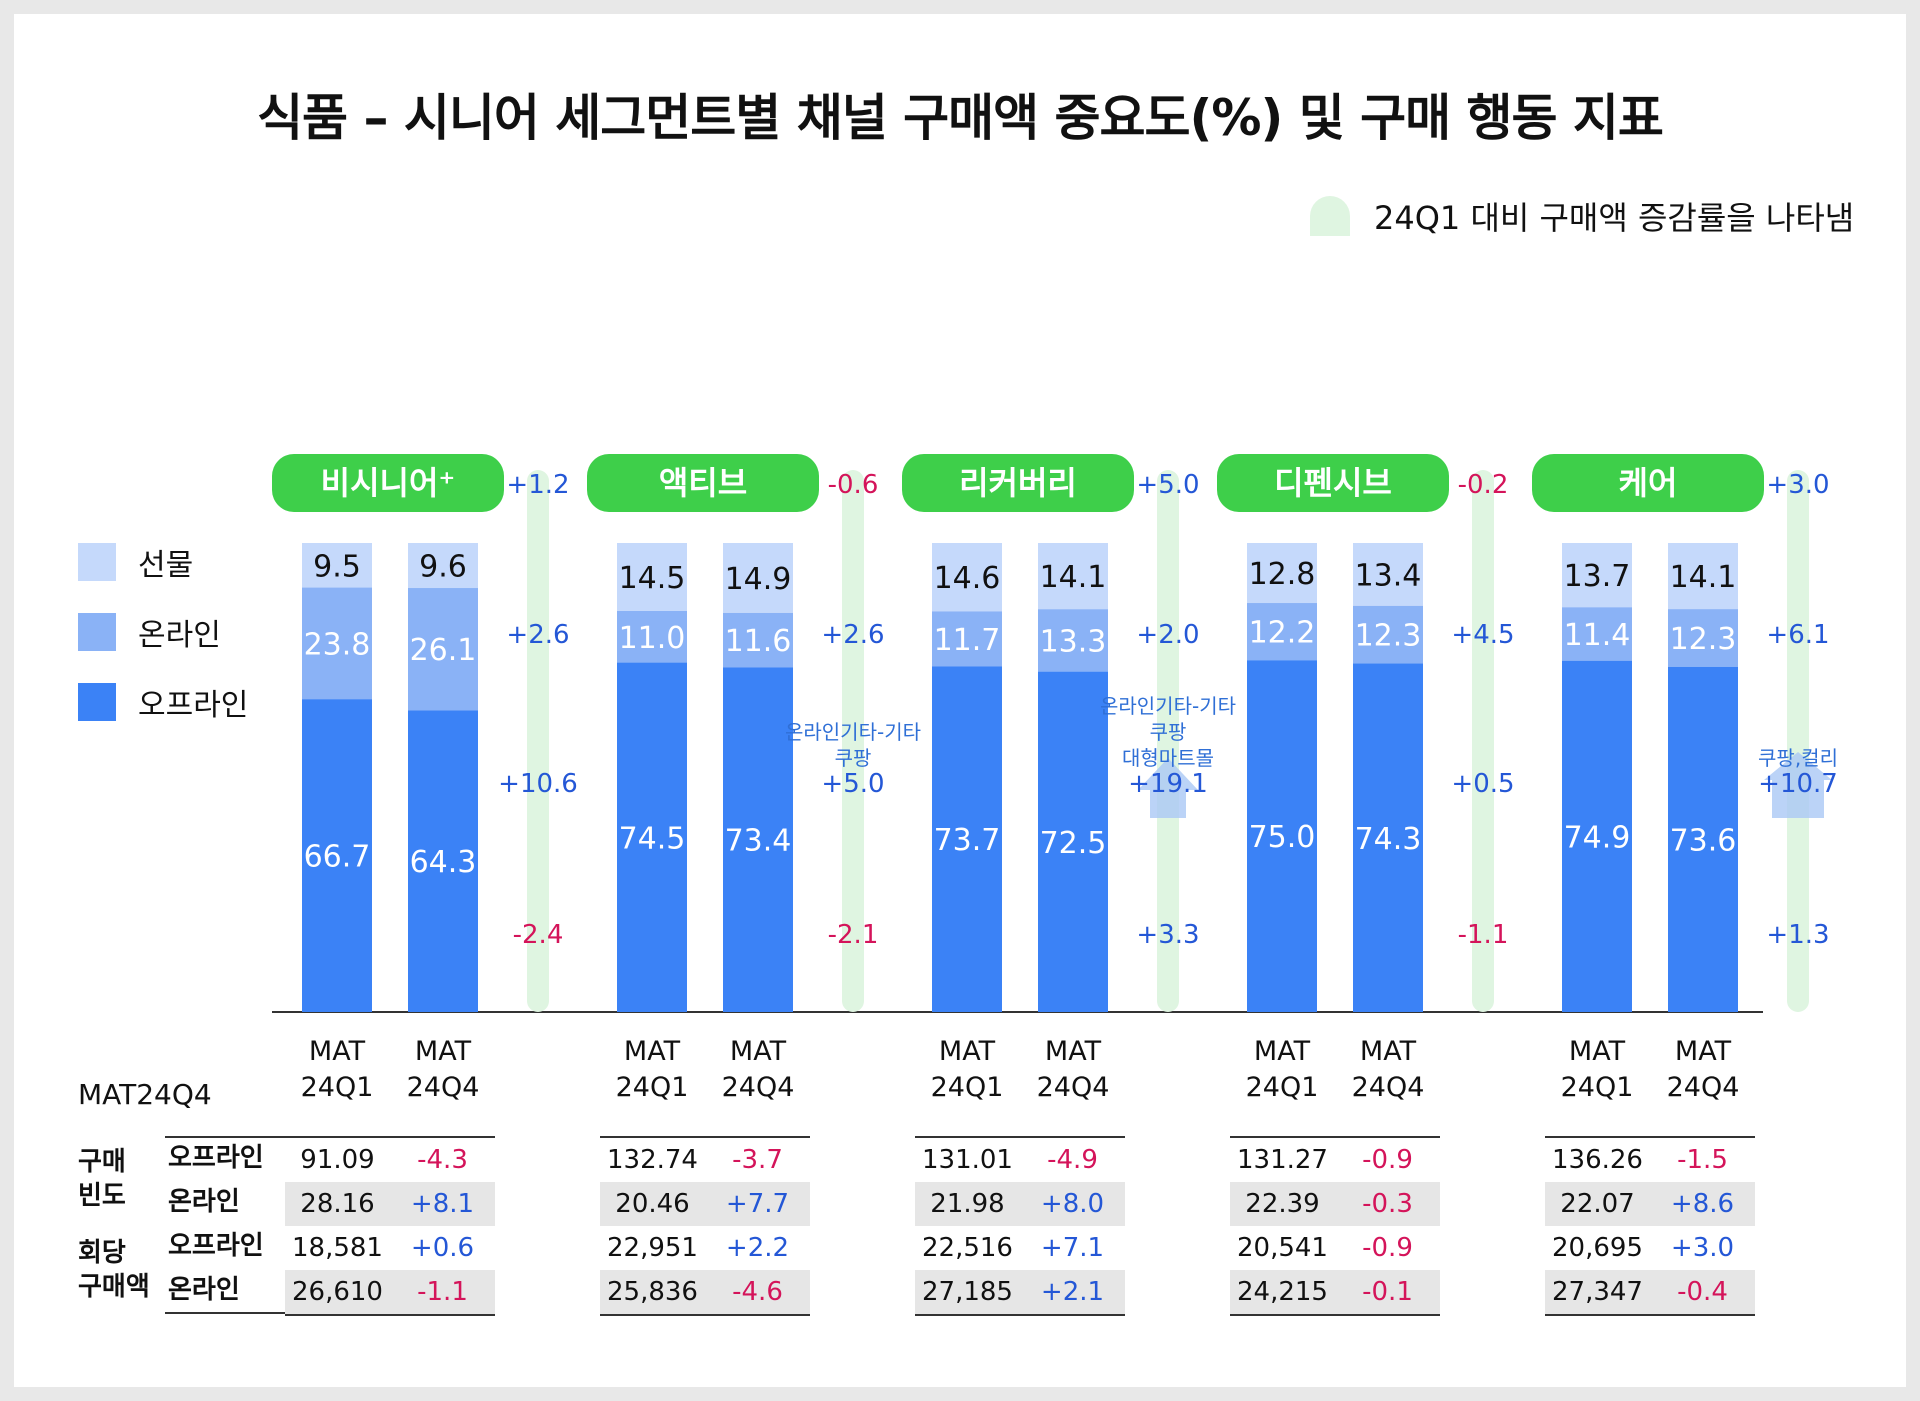  I want to click on table-cell-value: 22,951, so click(652, 1248).